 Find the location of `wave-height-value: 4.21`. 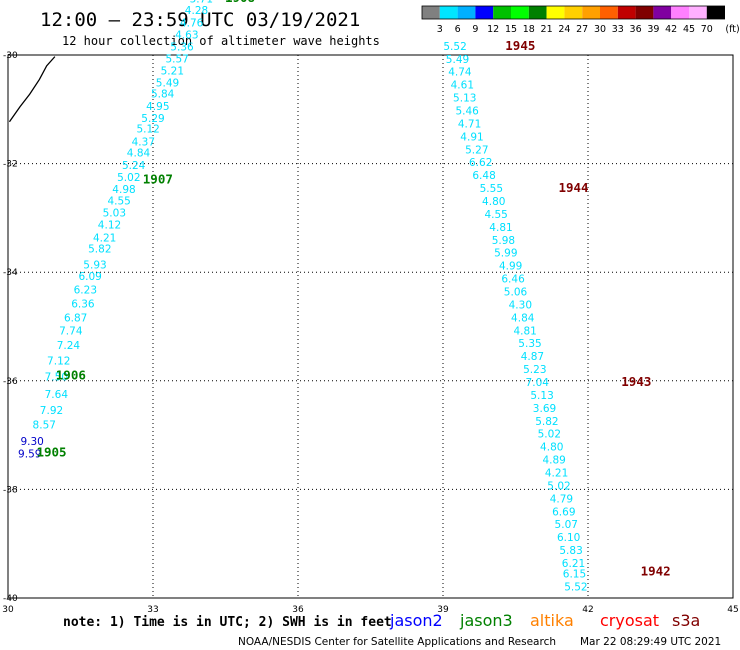

wave-height-value: 4.21 is located at coordinates (104, 239).